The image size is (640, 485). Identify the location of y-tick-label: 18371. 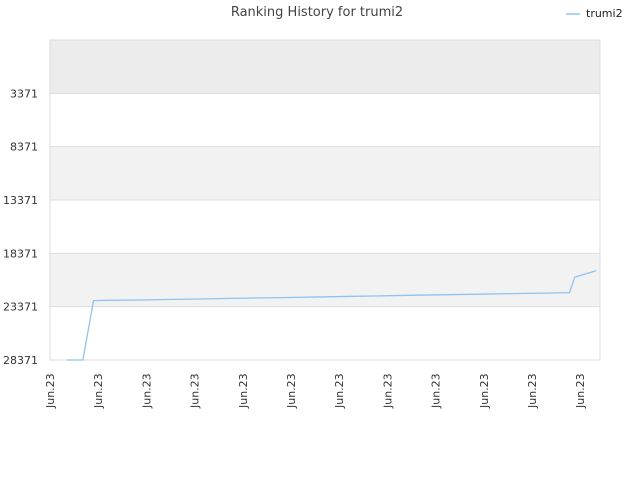
(20, 253).